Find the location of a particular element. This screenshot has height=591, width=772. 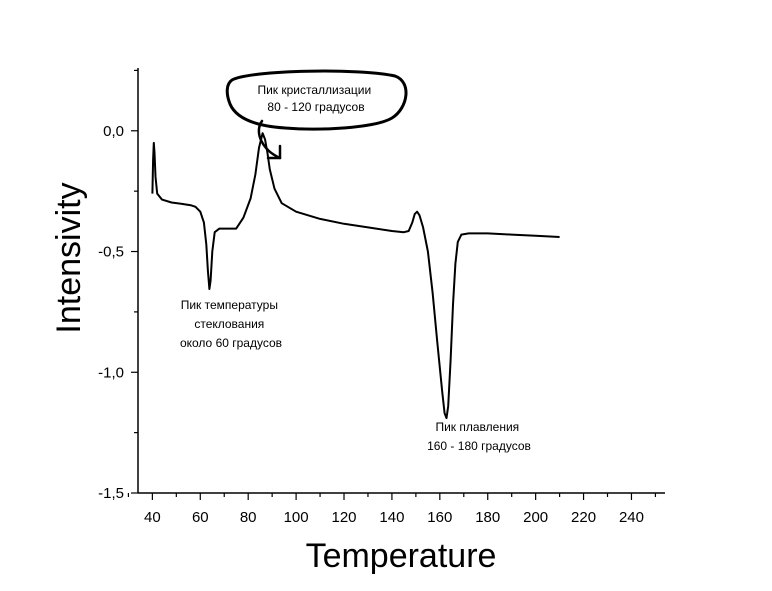

y-tick-label: -0,5 is located at coordinates (111, 252).